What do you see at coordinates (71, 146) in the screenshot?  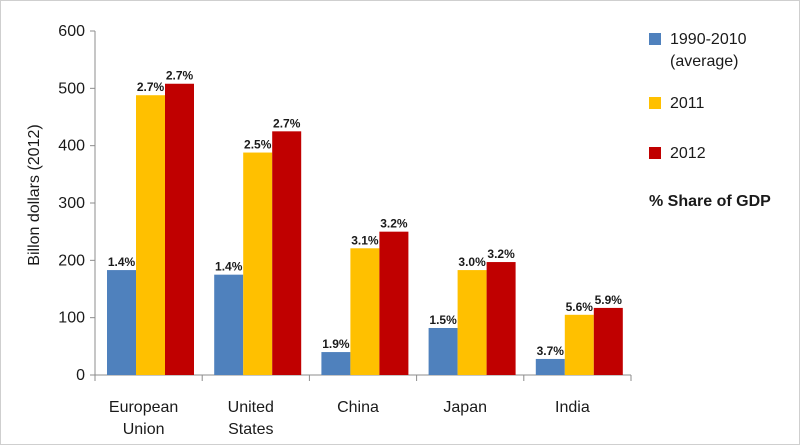 I see `y-tick-label: 400` at bounding box center [71, 146].